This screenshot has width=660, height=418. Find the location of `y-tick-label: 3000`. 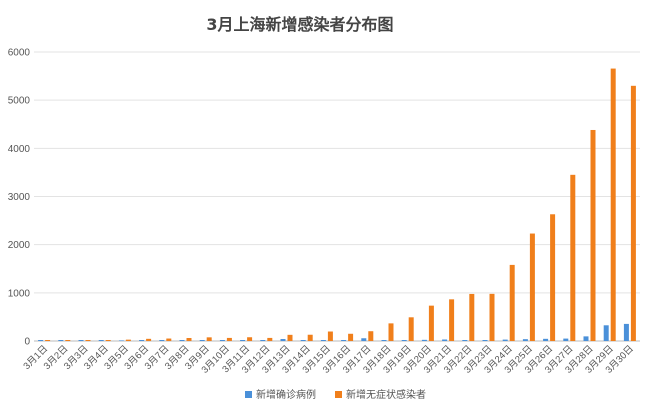

y-tick-label: 3000 is located at coordinates (19, 197).